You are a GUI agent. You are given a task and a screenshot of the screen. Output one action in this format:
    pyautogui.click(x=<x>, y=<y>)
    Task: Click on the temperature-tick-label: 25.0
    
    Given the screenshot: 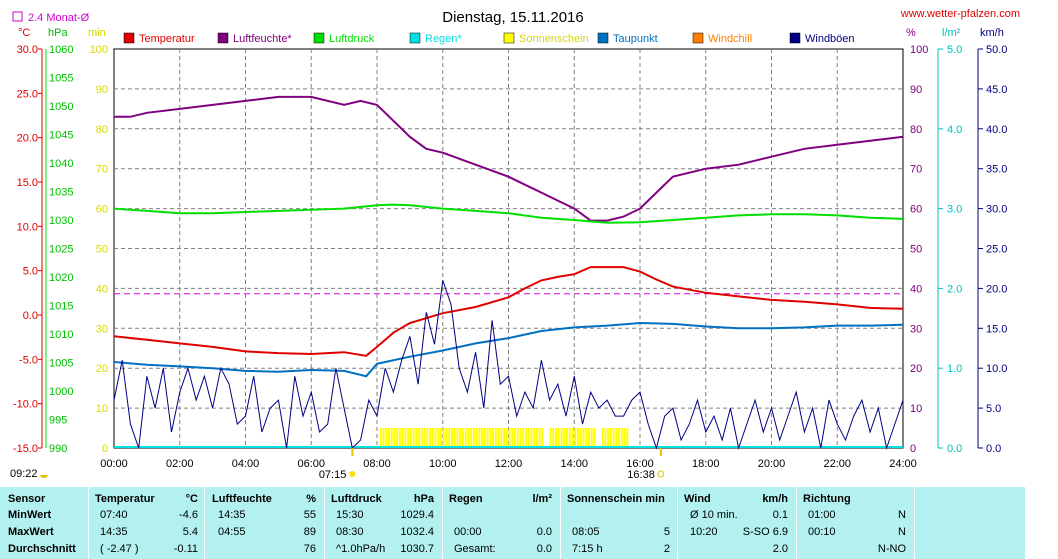 What is the action you would take?
    pyautogui.click(x=27, y=94)
    